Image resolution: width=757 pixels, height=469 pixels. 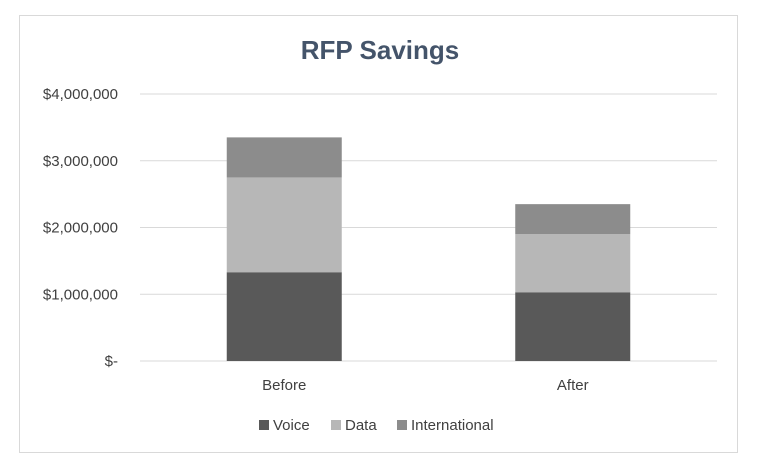 I want to click on bar-voice-before, so click(x=284, y=316).